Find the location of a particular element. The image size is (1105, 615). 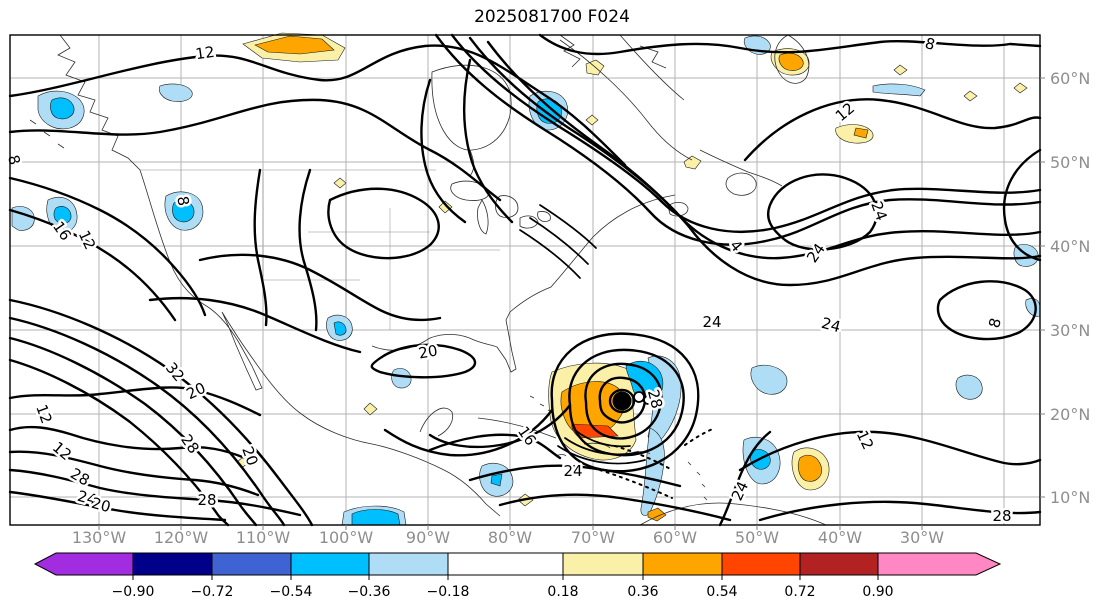

lat-tick-label: 60°N is located at coordinates (1070, 78).